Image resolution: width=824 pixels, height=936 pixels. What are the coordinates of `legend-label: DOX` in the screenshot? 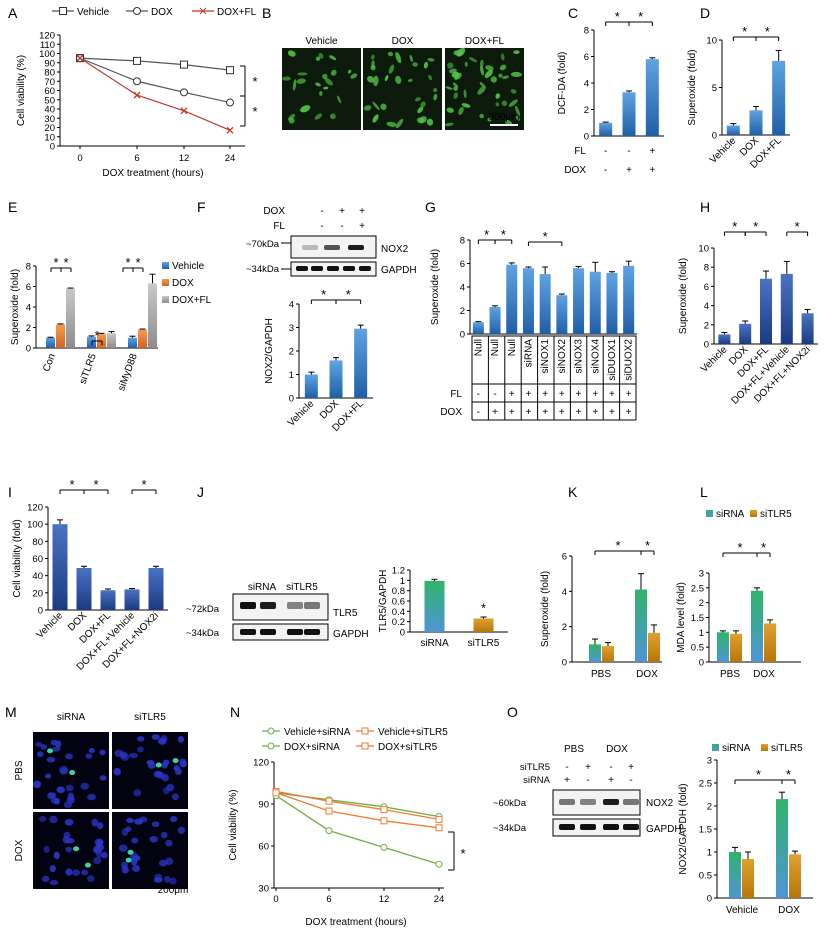 It's located at (162, 12).